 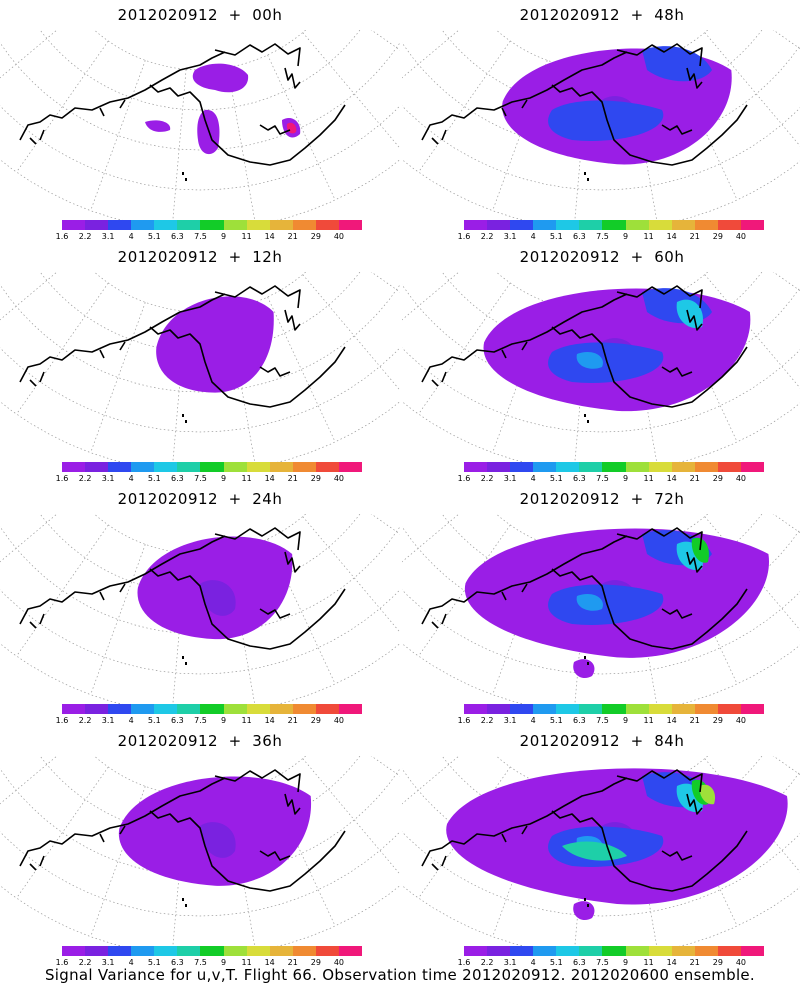 What do you see at coordinates (177, 478) in the screenshot?
I see `colorbar-label: 6.3` at bounding box center [177, 478].